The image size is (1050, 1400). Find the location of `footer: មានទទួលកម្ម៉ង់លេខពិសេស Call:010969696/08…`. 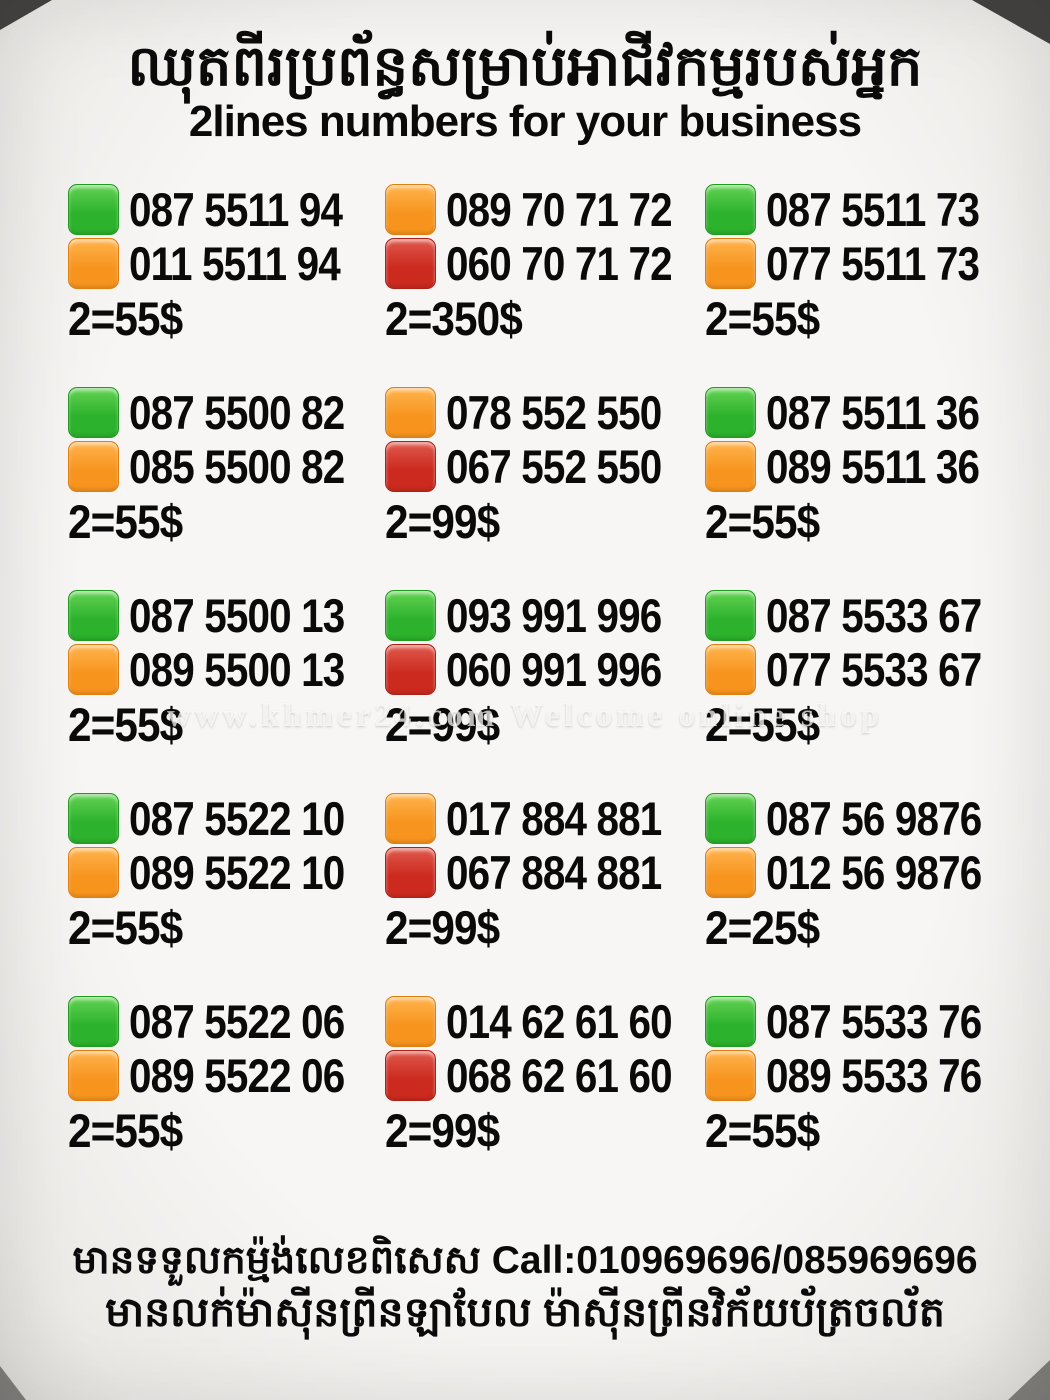

footer: មានទទួលកម្ម៉ង់លេខពិសេស Call:010969696/08… is located at coordinates (525, 1287).